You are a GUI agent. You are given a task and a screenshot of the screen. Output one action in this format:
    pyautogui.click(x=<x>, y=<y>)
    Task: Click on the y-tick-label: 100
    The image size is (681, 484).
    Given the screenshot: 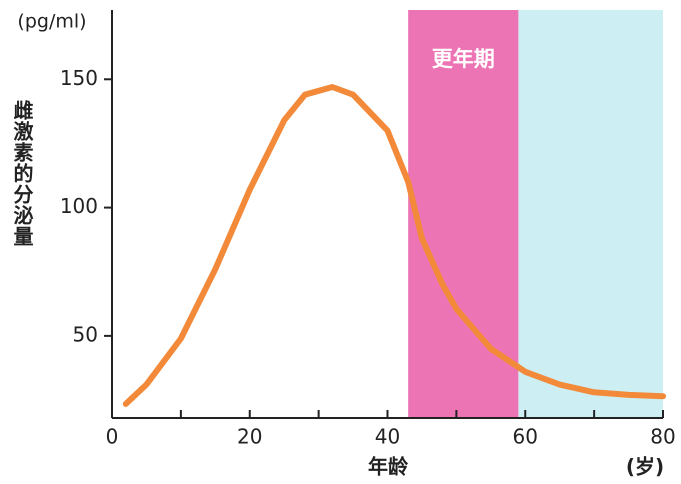 What is the action you would take?
    pyautogui.click(x=79, y=206)
    